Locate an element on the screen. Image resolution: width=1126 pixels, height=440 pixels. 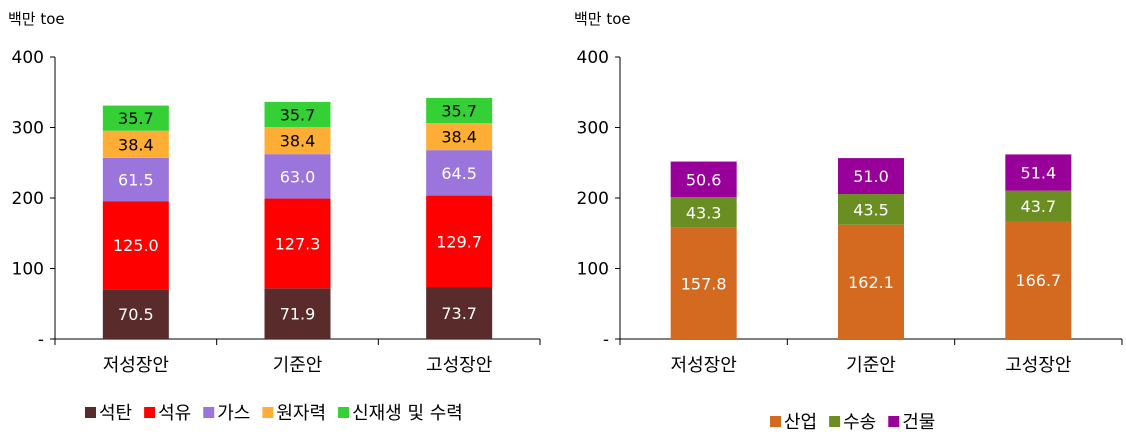
right-y-tick-label: 100 is located at coordinates (593, 270).